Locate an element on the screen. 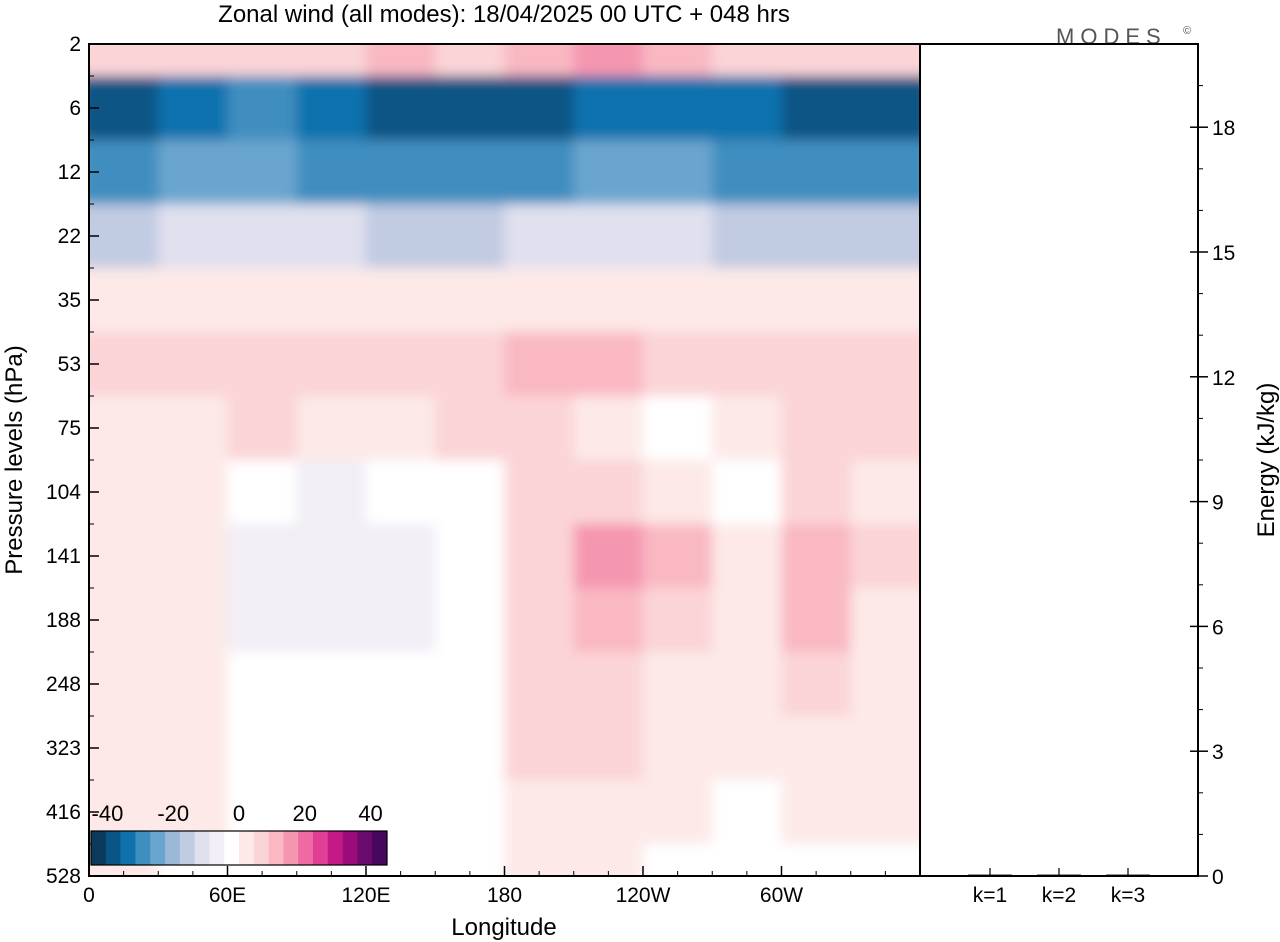  y-tick-label: 141 is located at coordinates (63, 556).